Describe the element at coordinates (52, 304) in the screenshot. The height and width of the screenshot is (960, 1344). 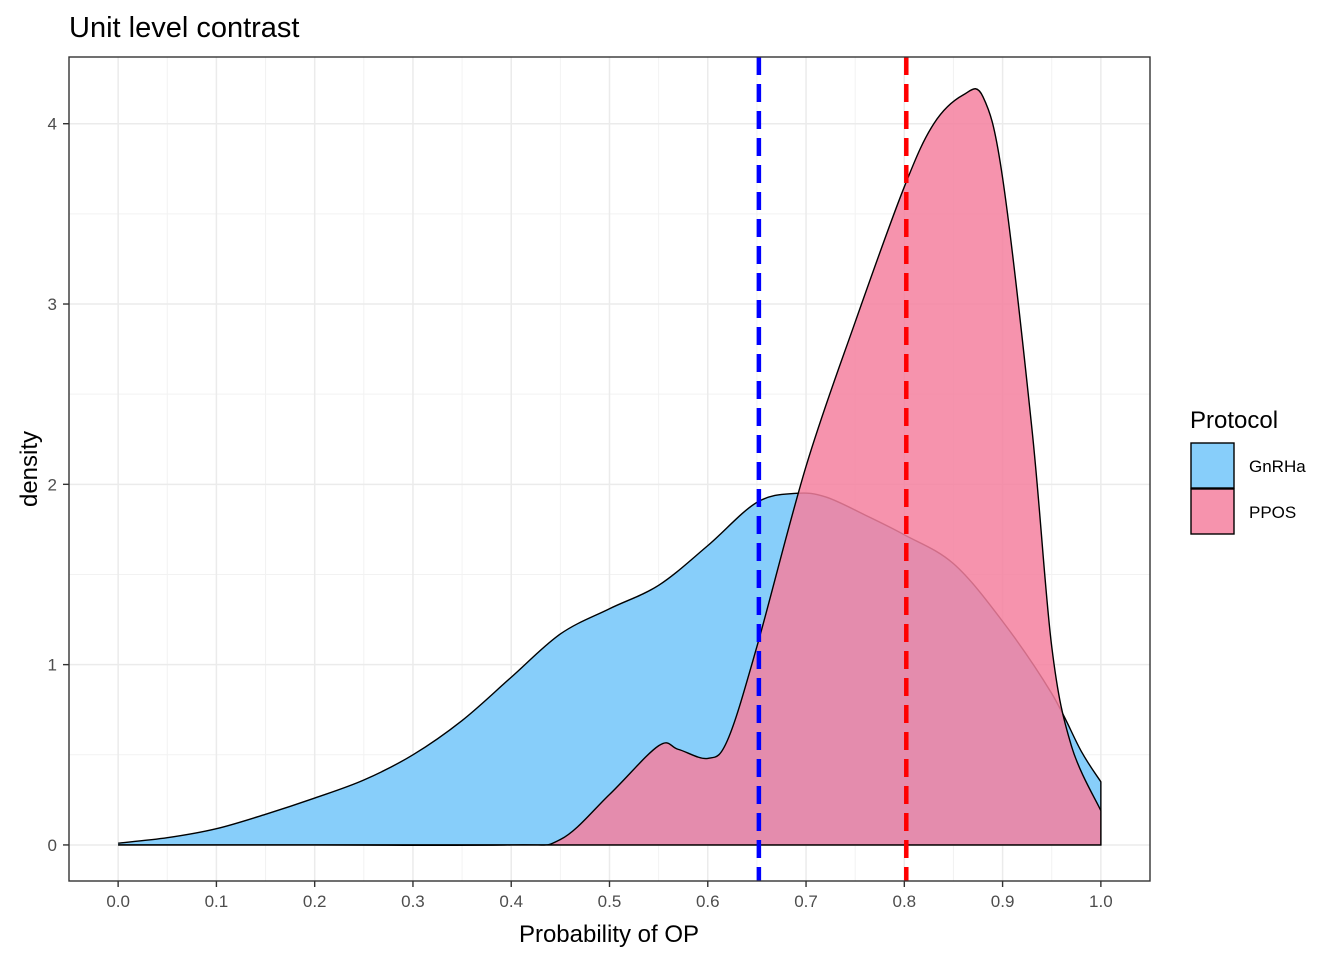
I see `y-tick-label: 3` at that location.